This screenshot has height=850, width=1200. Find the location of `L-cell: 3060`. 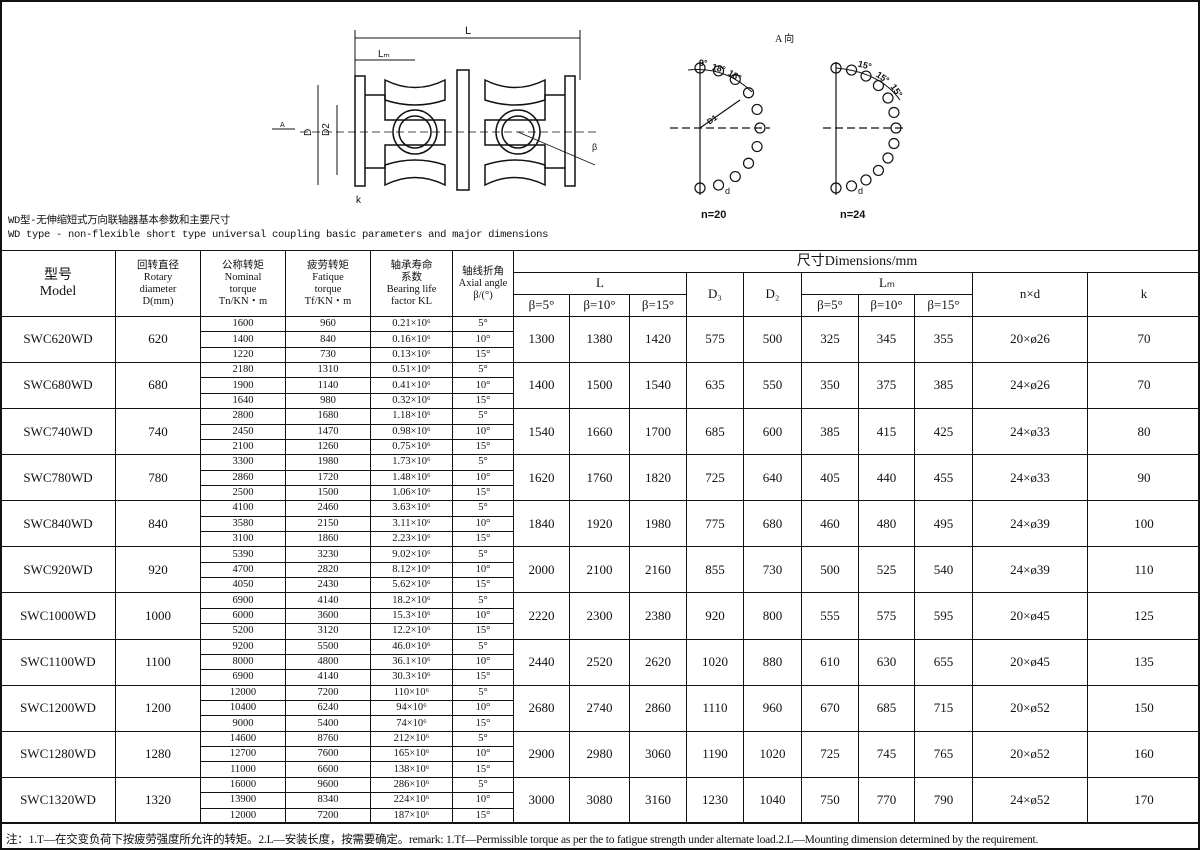

L-cell: 3060 is located at coordinates (658, 754).